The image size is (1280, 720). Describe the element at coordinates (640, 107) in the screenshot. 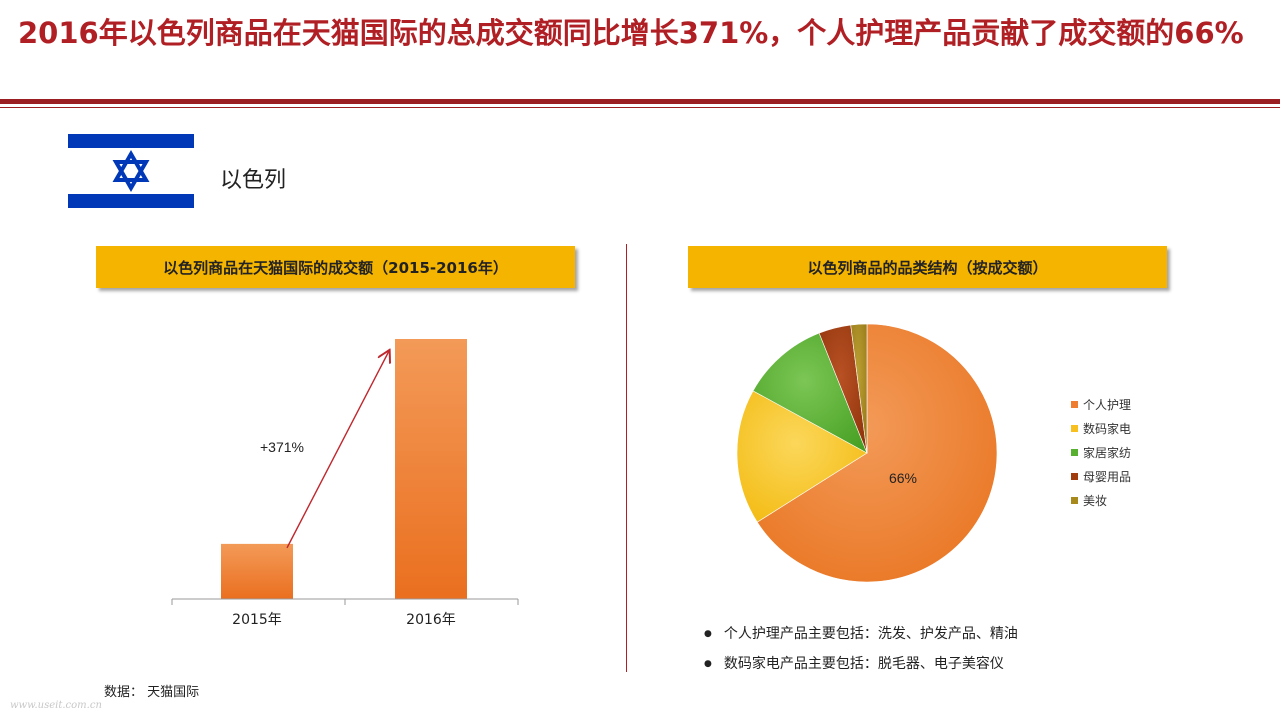

I see `title-rule-thin` at that location.